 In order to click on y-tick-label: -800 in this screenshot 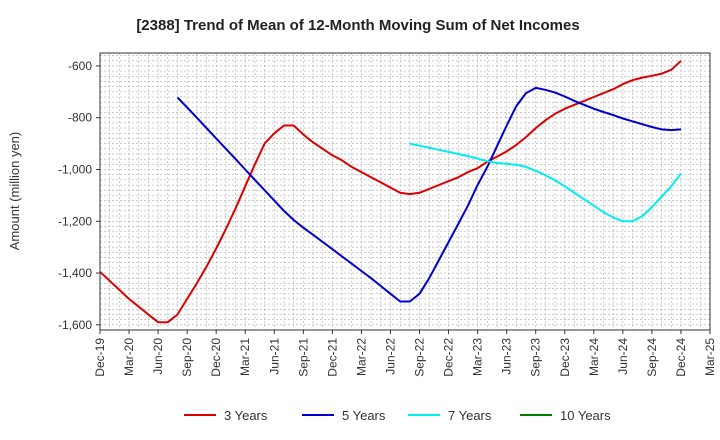, I will do `click(80, 118)`.